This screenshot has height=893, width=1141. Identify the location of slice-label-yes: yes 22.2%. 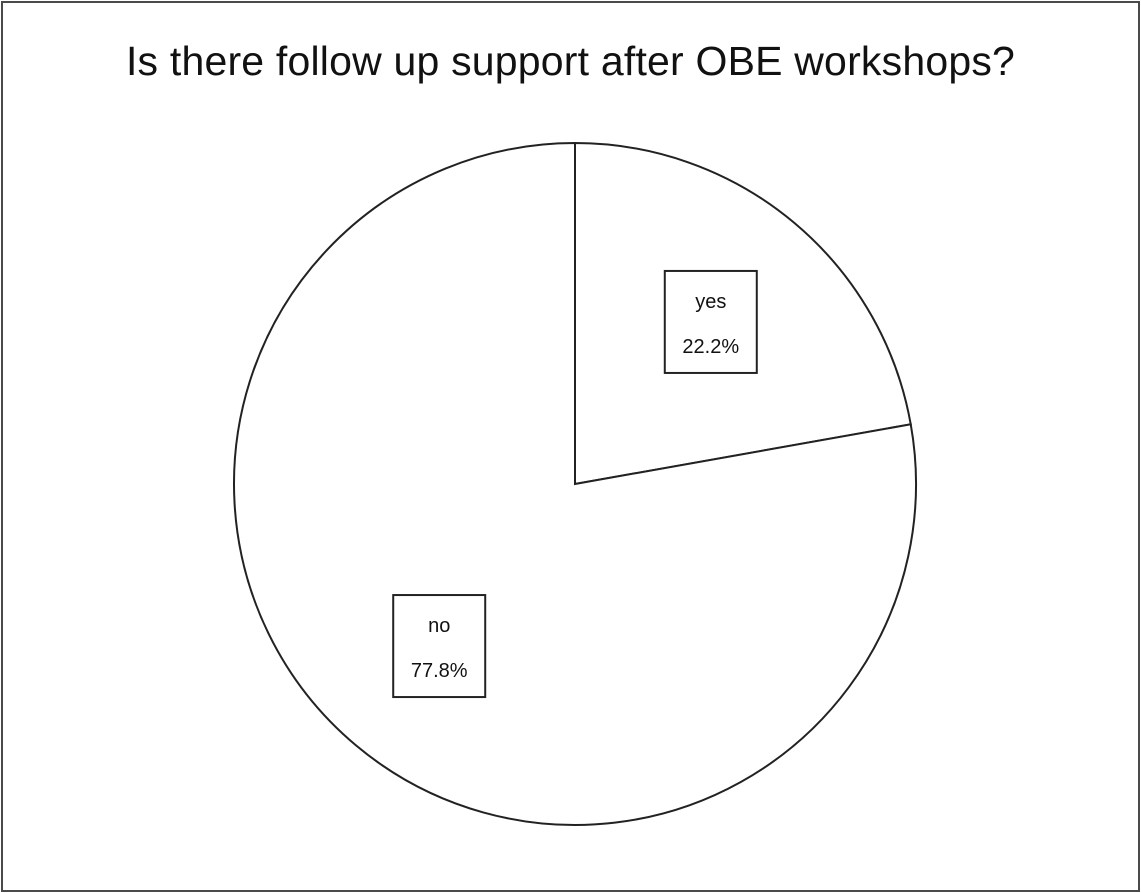
(710, 321).